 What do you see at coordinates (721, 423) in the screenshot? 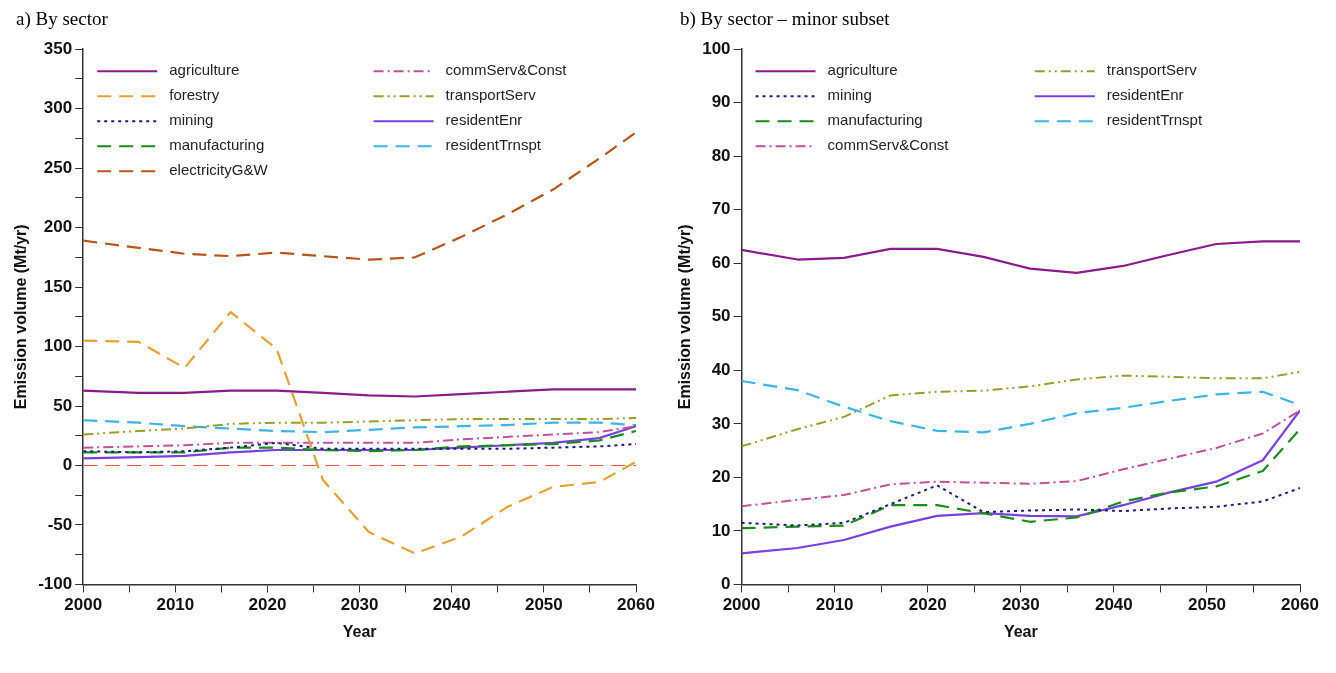
I see `y-tick-label: 30` at bounding box center [721, 423].